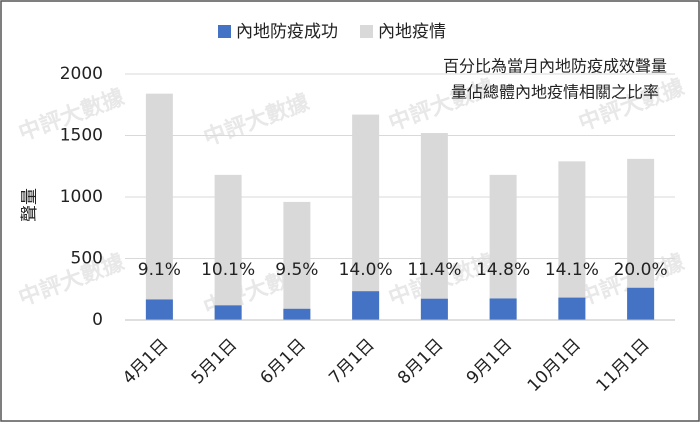 This screenshot has height=422, width=700. Describe the element at coordinates (503, 270) in the screenshot. I see `percent-label: 14.8%` at that location.